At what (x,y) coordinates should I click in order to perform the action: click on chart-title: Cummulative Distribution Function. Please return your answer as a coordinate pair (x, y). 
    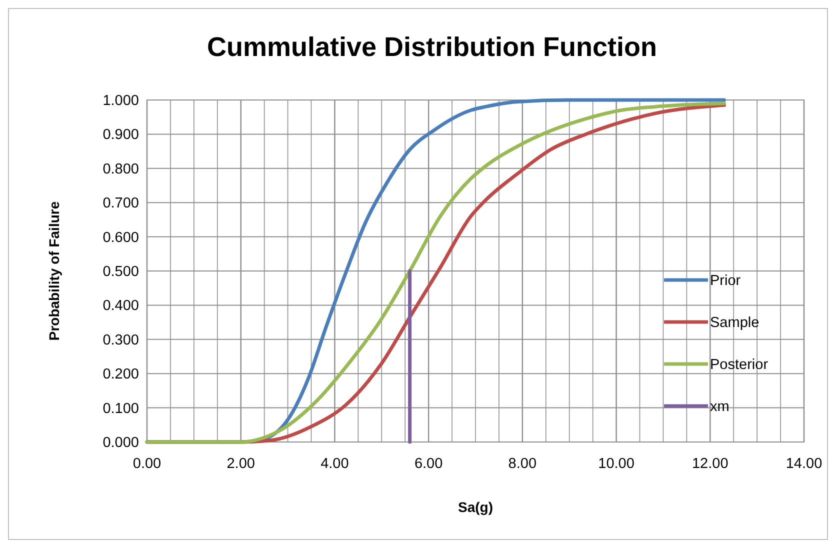
    Looking at the image, I should click on (432, 47).